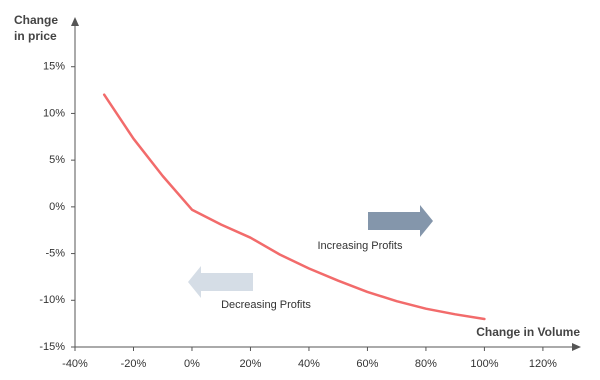  I want to click on x-tick-label: 60%, so click(367, 364).